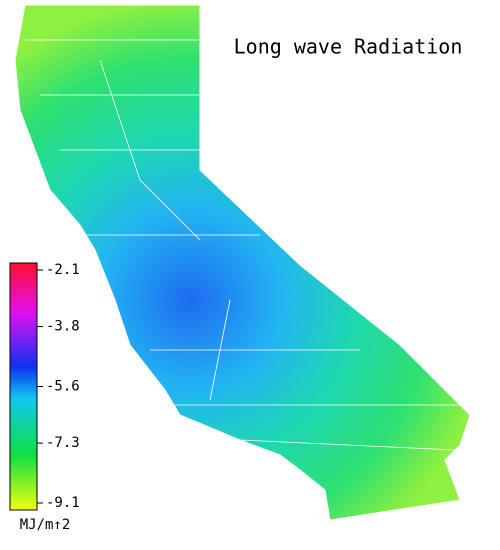 This screenshot has width=500, height=550. What do you see at coordinates (63, 443) in the screenshot?
I see `color-bar-tick-label: -7.3` at bounding box center [63, 443].